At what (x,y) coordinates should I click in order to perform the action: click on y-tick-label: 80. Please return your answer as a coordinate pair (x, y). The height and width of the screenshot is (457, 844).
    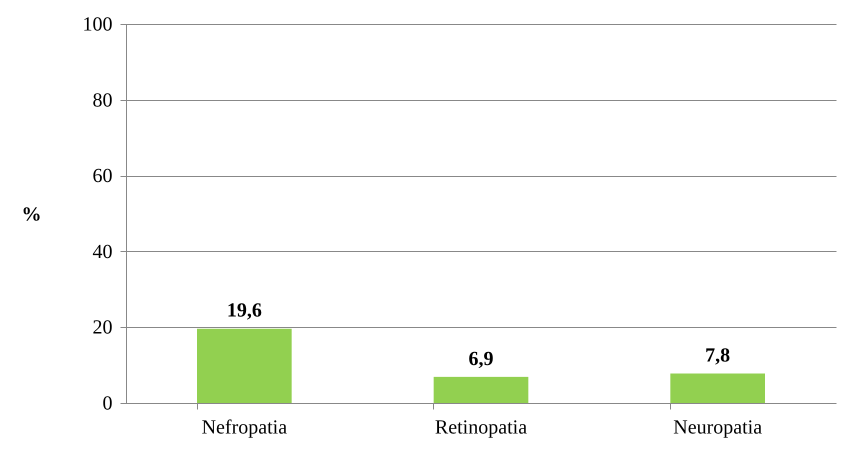
    Looking at the image, I should click on (102, 100).